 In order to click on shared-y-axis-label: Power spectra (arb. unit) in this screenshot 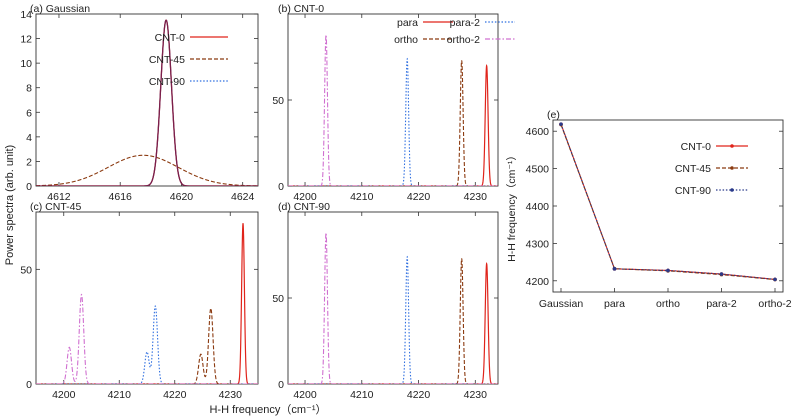, I will do `click(10, 205)`.